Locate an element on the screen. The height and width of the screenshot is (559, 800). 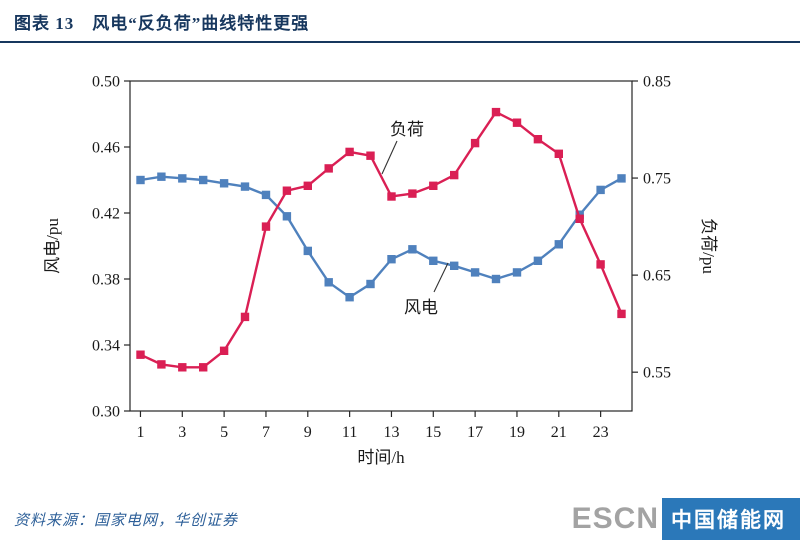
right-axis-tick-label: 0.65 is located at coordinates (657, 276).